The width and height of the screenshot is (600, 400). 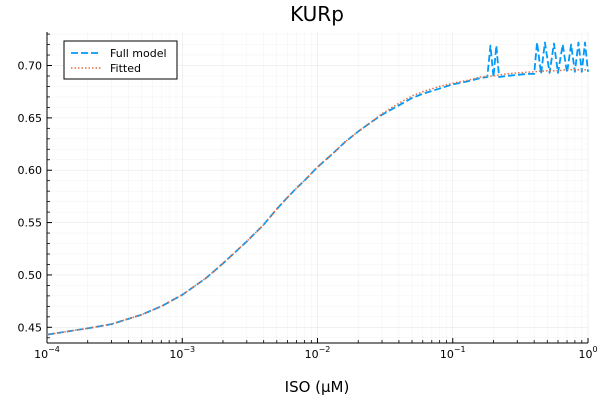 I want to click on x-tick-label-exponent: −1, so click(x=460, y=349).